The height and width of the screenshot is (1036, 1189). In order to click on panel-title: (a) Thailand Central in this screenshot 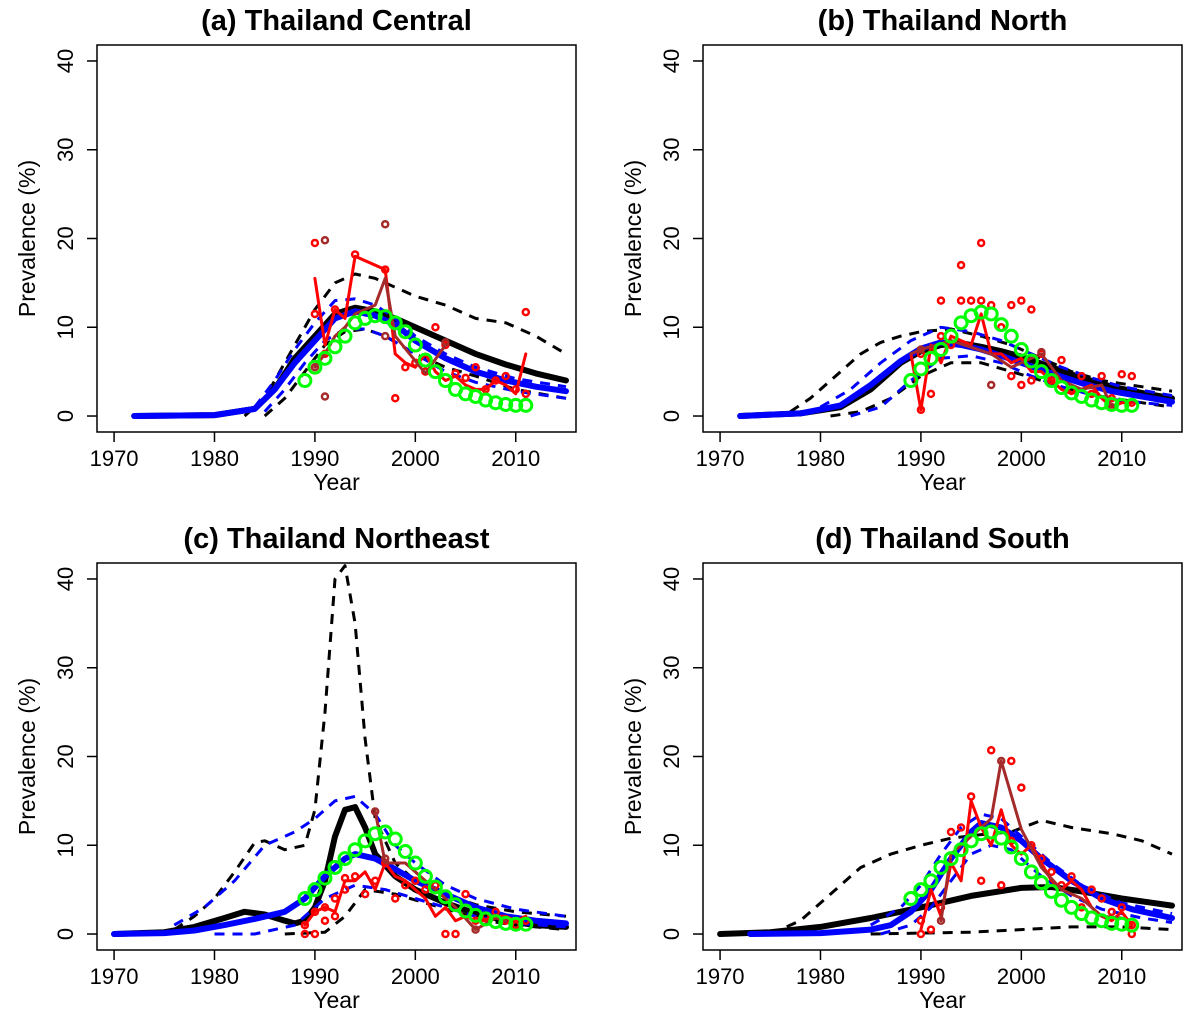, I will do `click(336, 21)`.